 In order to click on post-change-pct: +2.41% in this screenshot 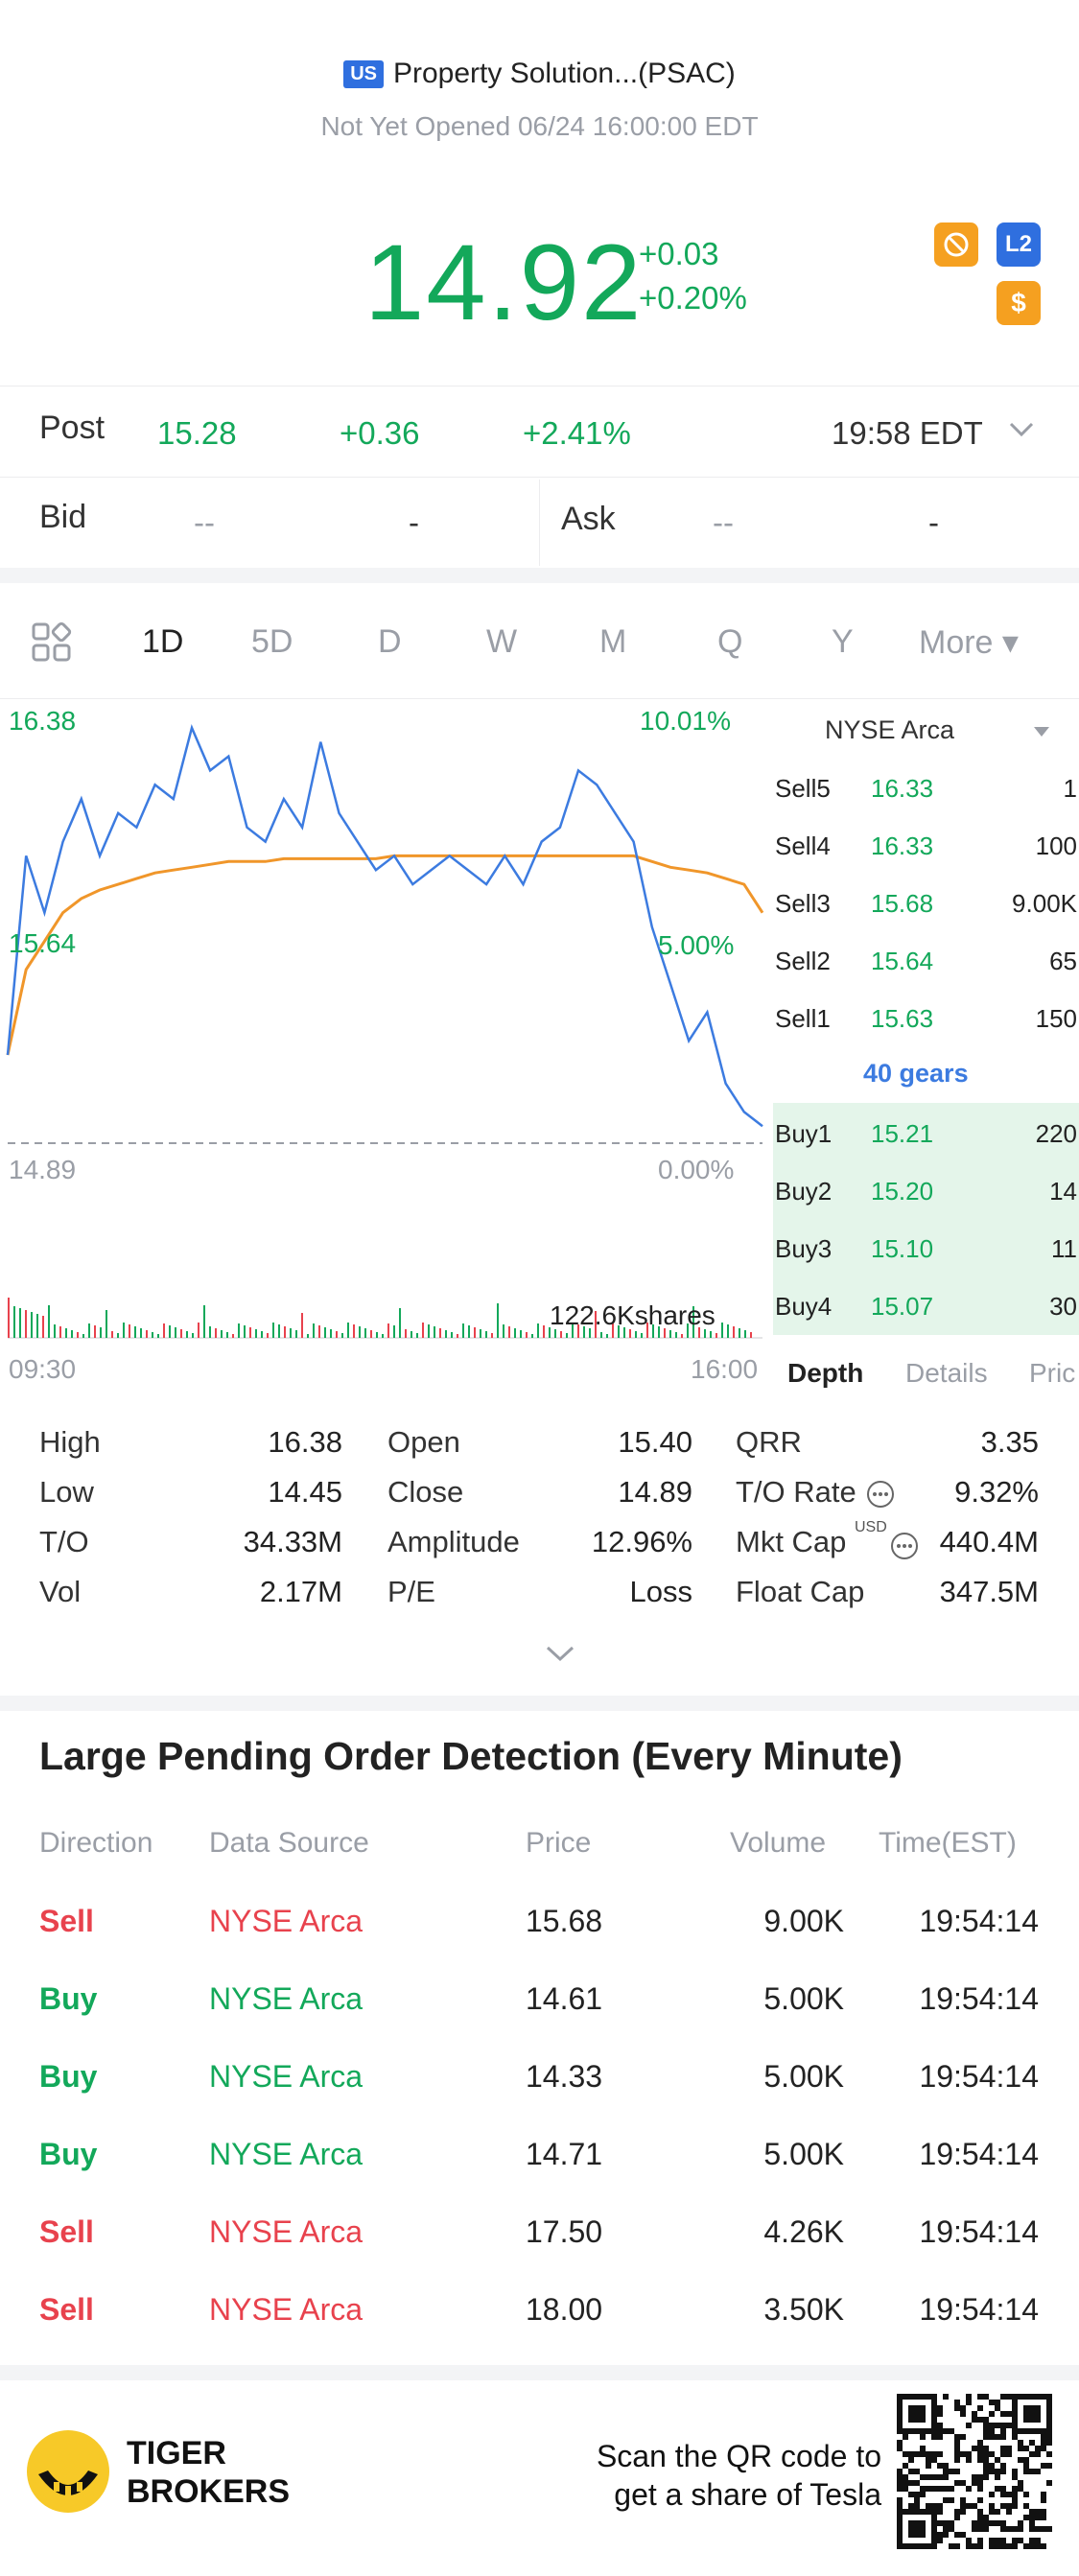, I will do `click(577, 433)`.